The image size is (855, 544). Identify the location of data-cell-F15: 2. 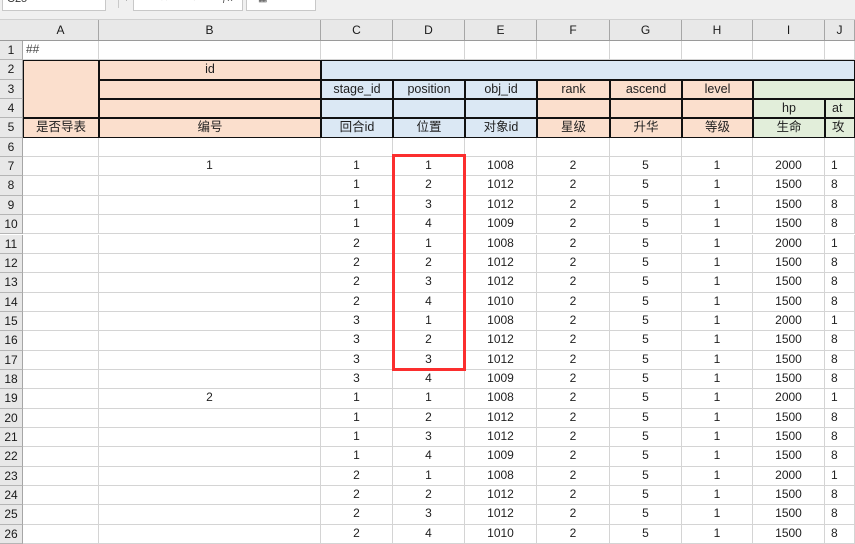
(573, 321).